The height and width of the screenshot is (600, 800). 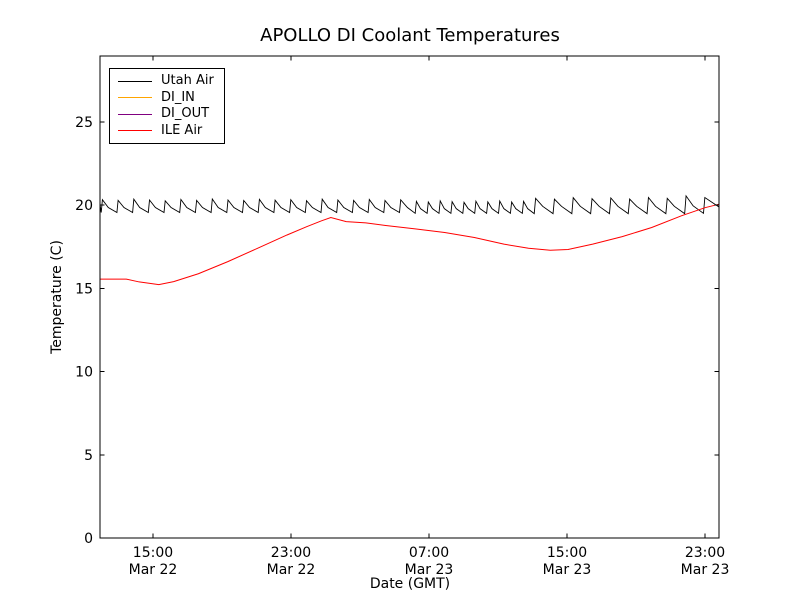 What do you see at coordinates (182, 130) in the screenshot?
I see `legend-label-ile-air: ILE Air` at bounding box center [182, 130].